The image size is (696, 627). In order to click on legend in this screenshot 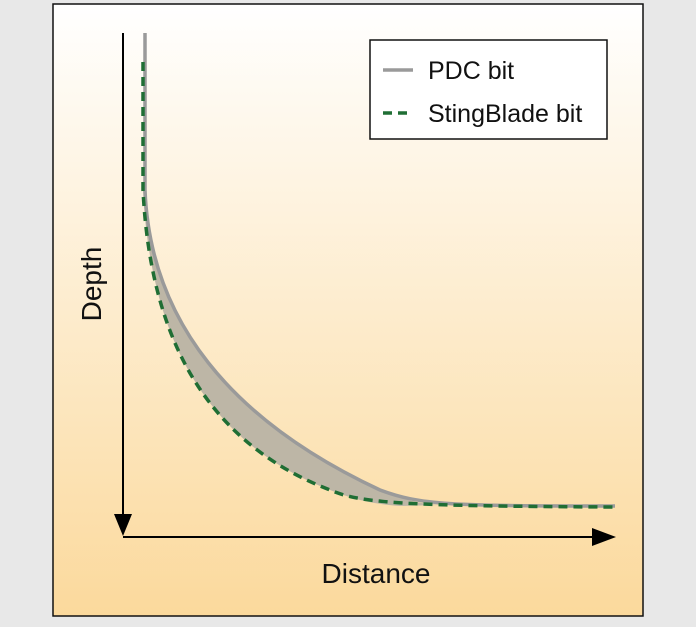, I will do `click(488, 89)`.